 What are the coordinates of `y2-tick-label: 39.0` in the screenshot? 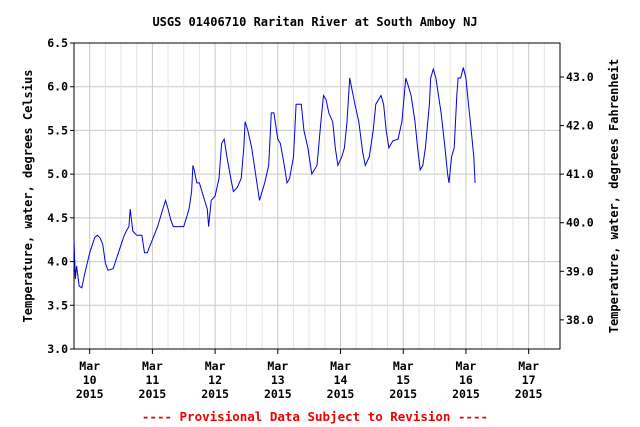 It's located at (580, 271).